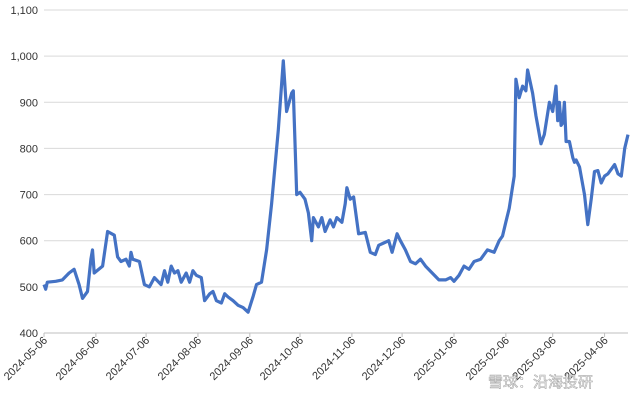 This screenshot has height=401, width=640. I want to click on y-tick-label: 800, so click(29, 149).